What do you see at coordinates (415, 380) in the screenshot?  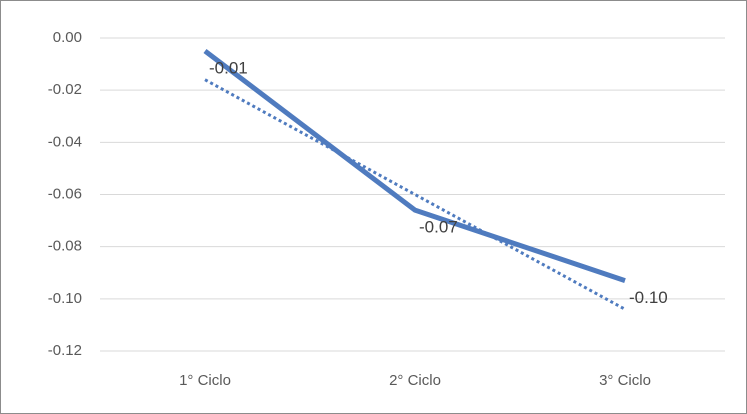 I see `x-tick-label: 2° Ciclo` at bounding box center [415, 380].